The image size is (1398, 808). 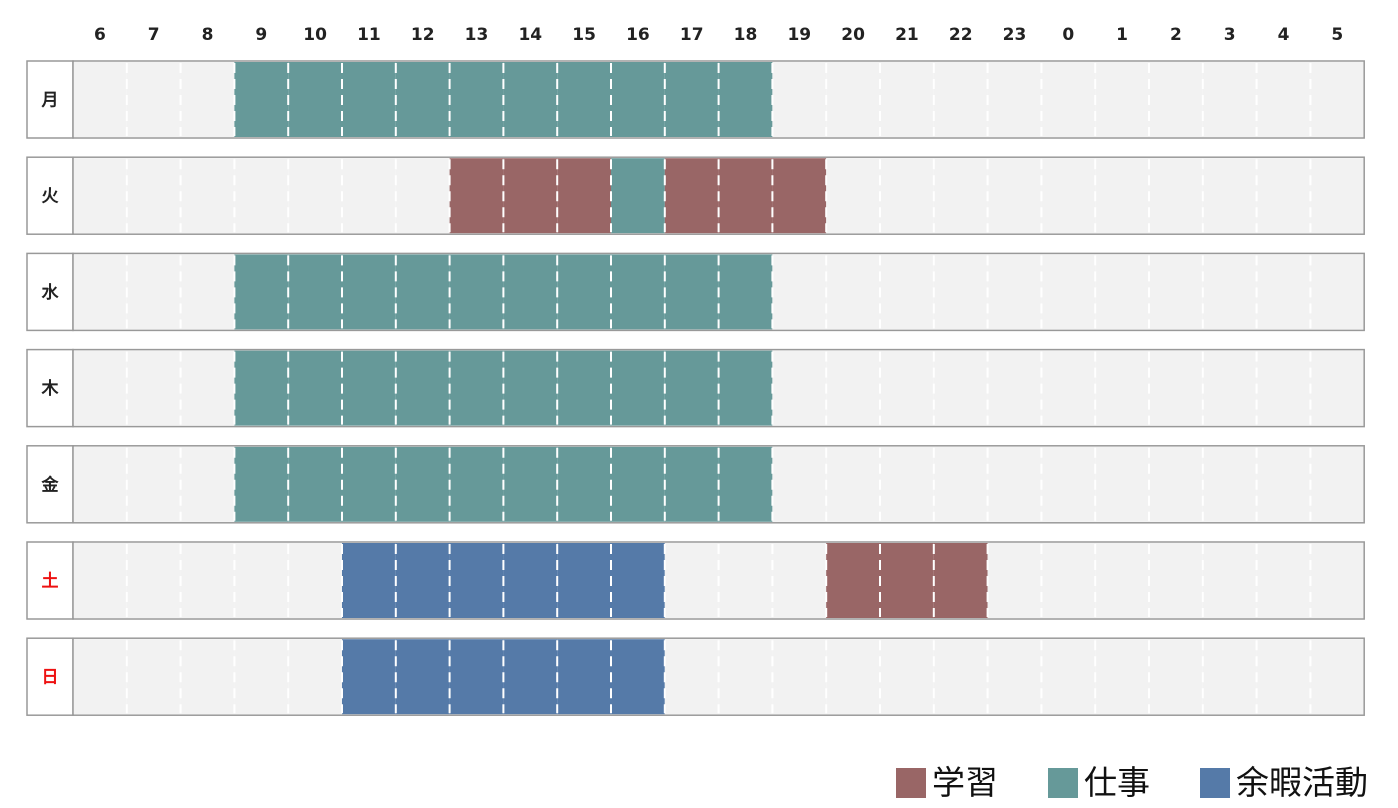 What do you see at coordinates (1284, 35) in the screenshot?
I see `hour-label-4: 4` at bounding box center [1284, 35].